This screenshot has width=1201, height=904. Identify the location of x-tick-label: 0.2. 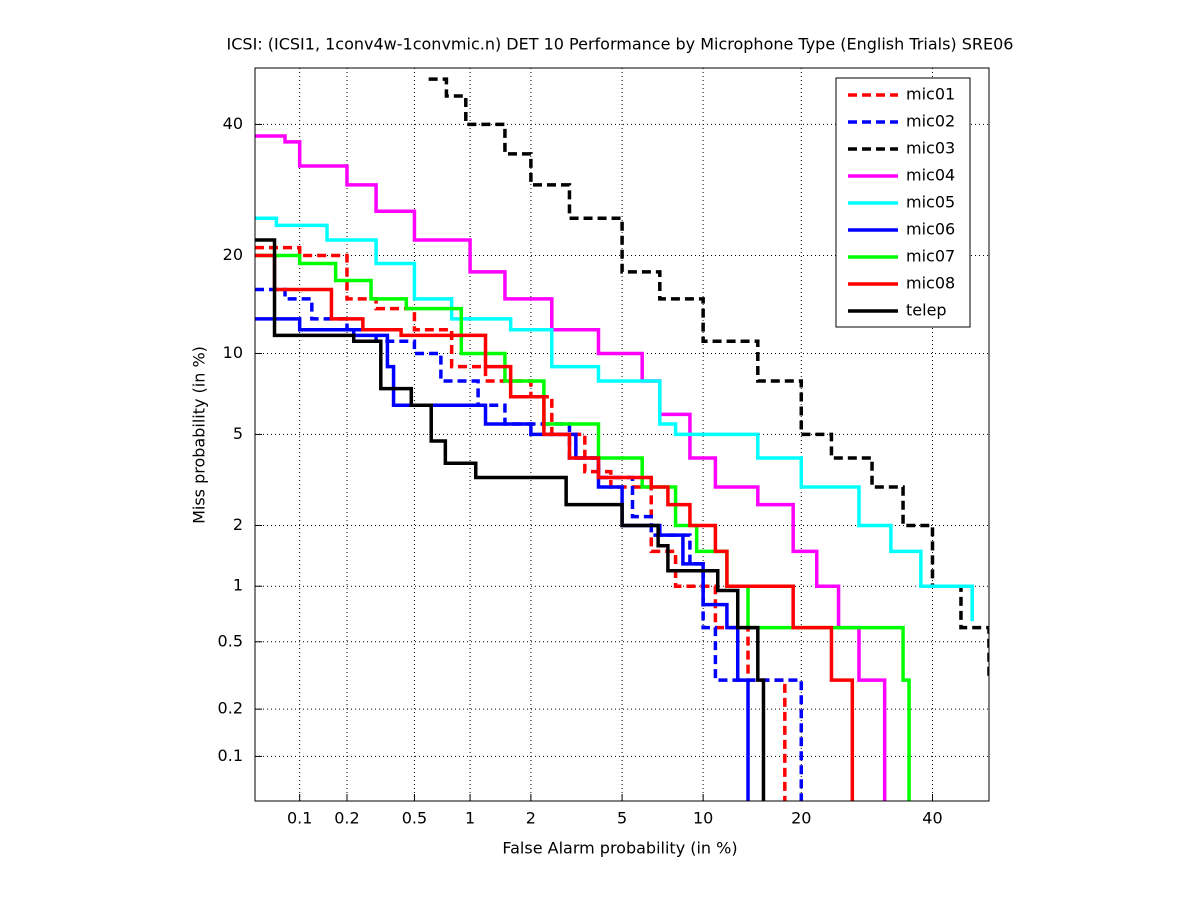
(346, 818).